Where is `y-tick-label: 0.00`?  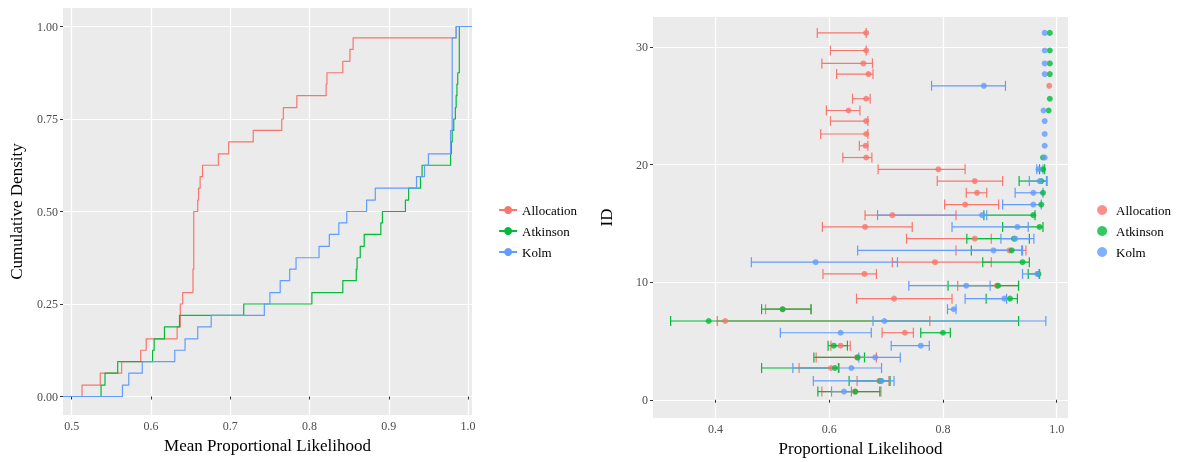
y-tick-label: 0.00 is located at coordinates (47, 396).